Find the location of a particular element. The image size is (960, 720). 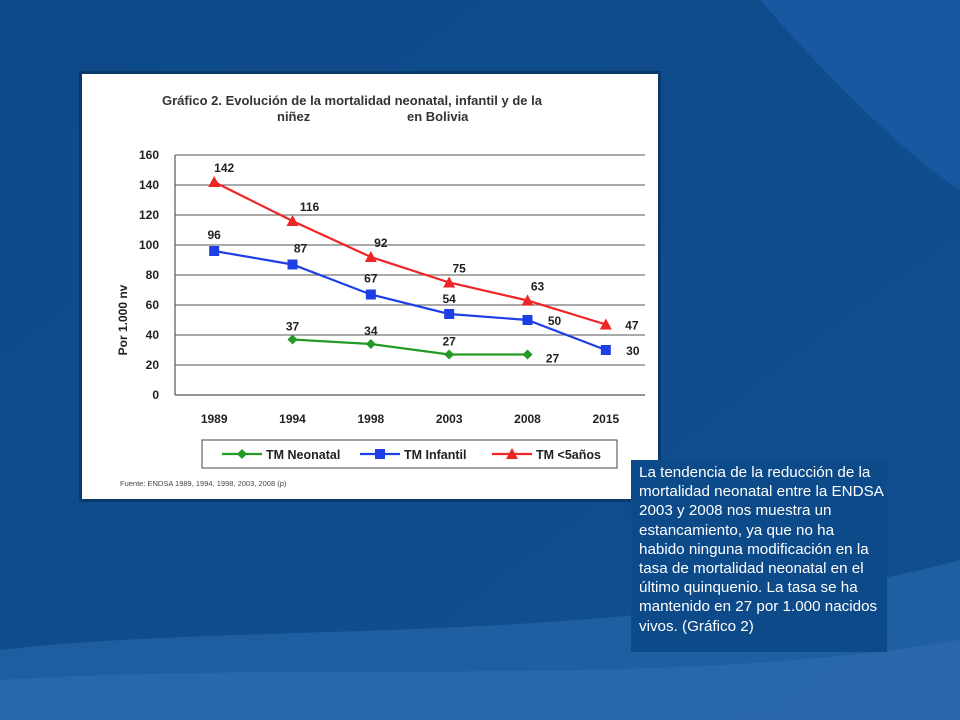

data-label: 67 is located at coordinates (371, 279).